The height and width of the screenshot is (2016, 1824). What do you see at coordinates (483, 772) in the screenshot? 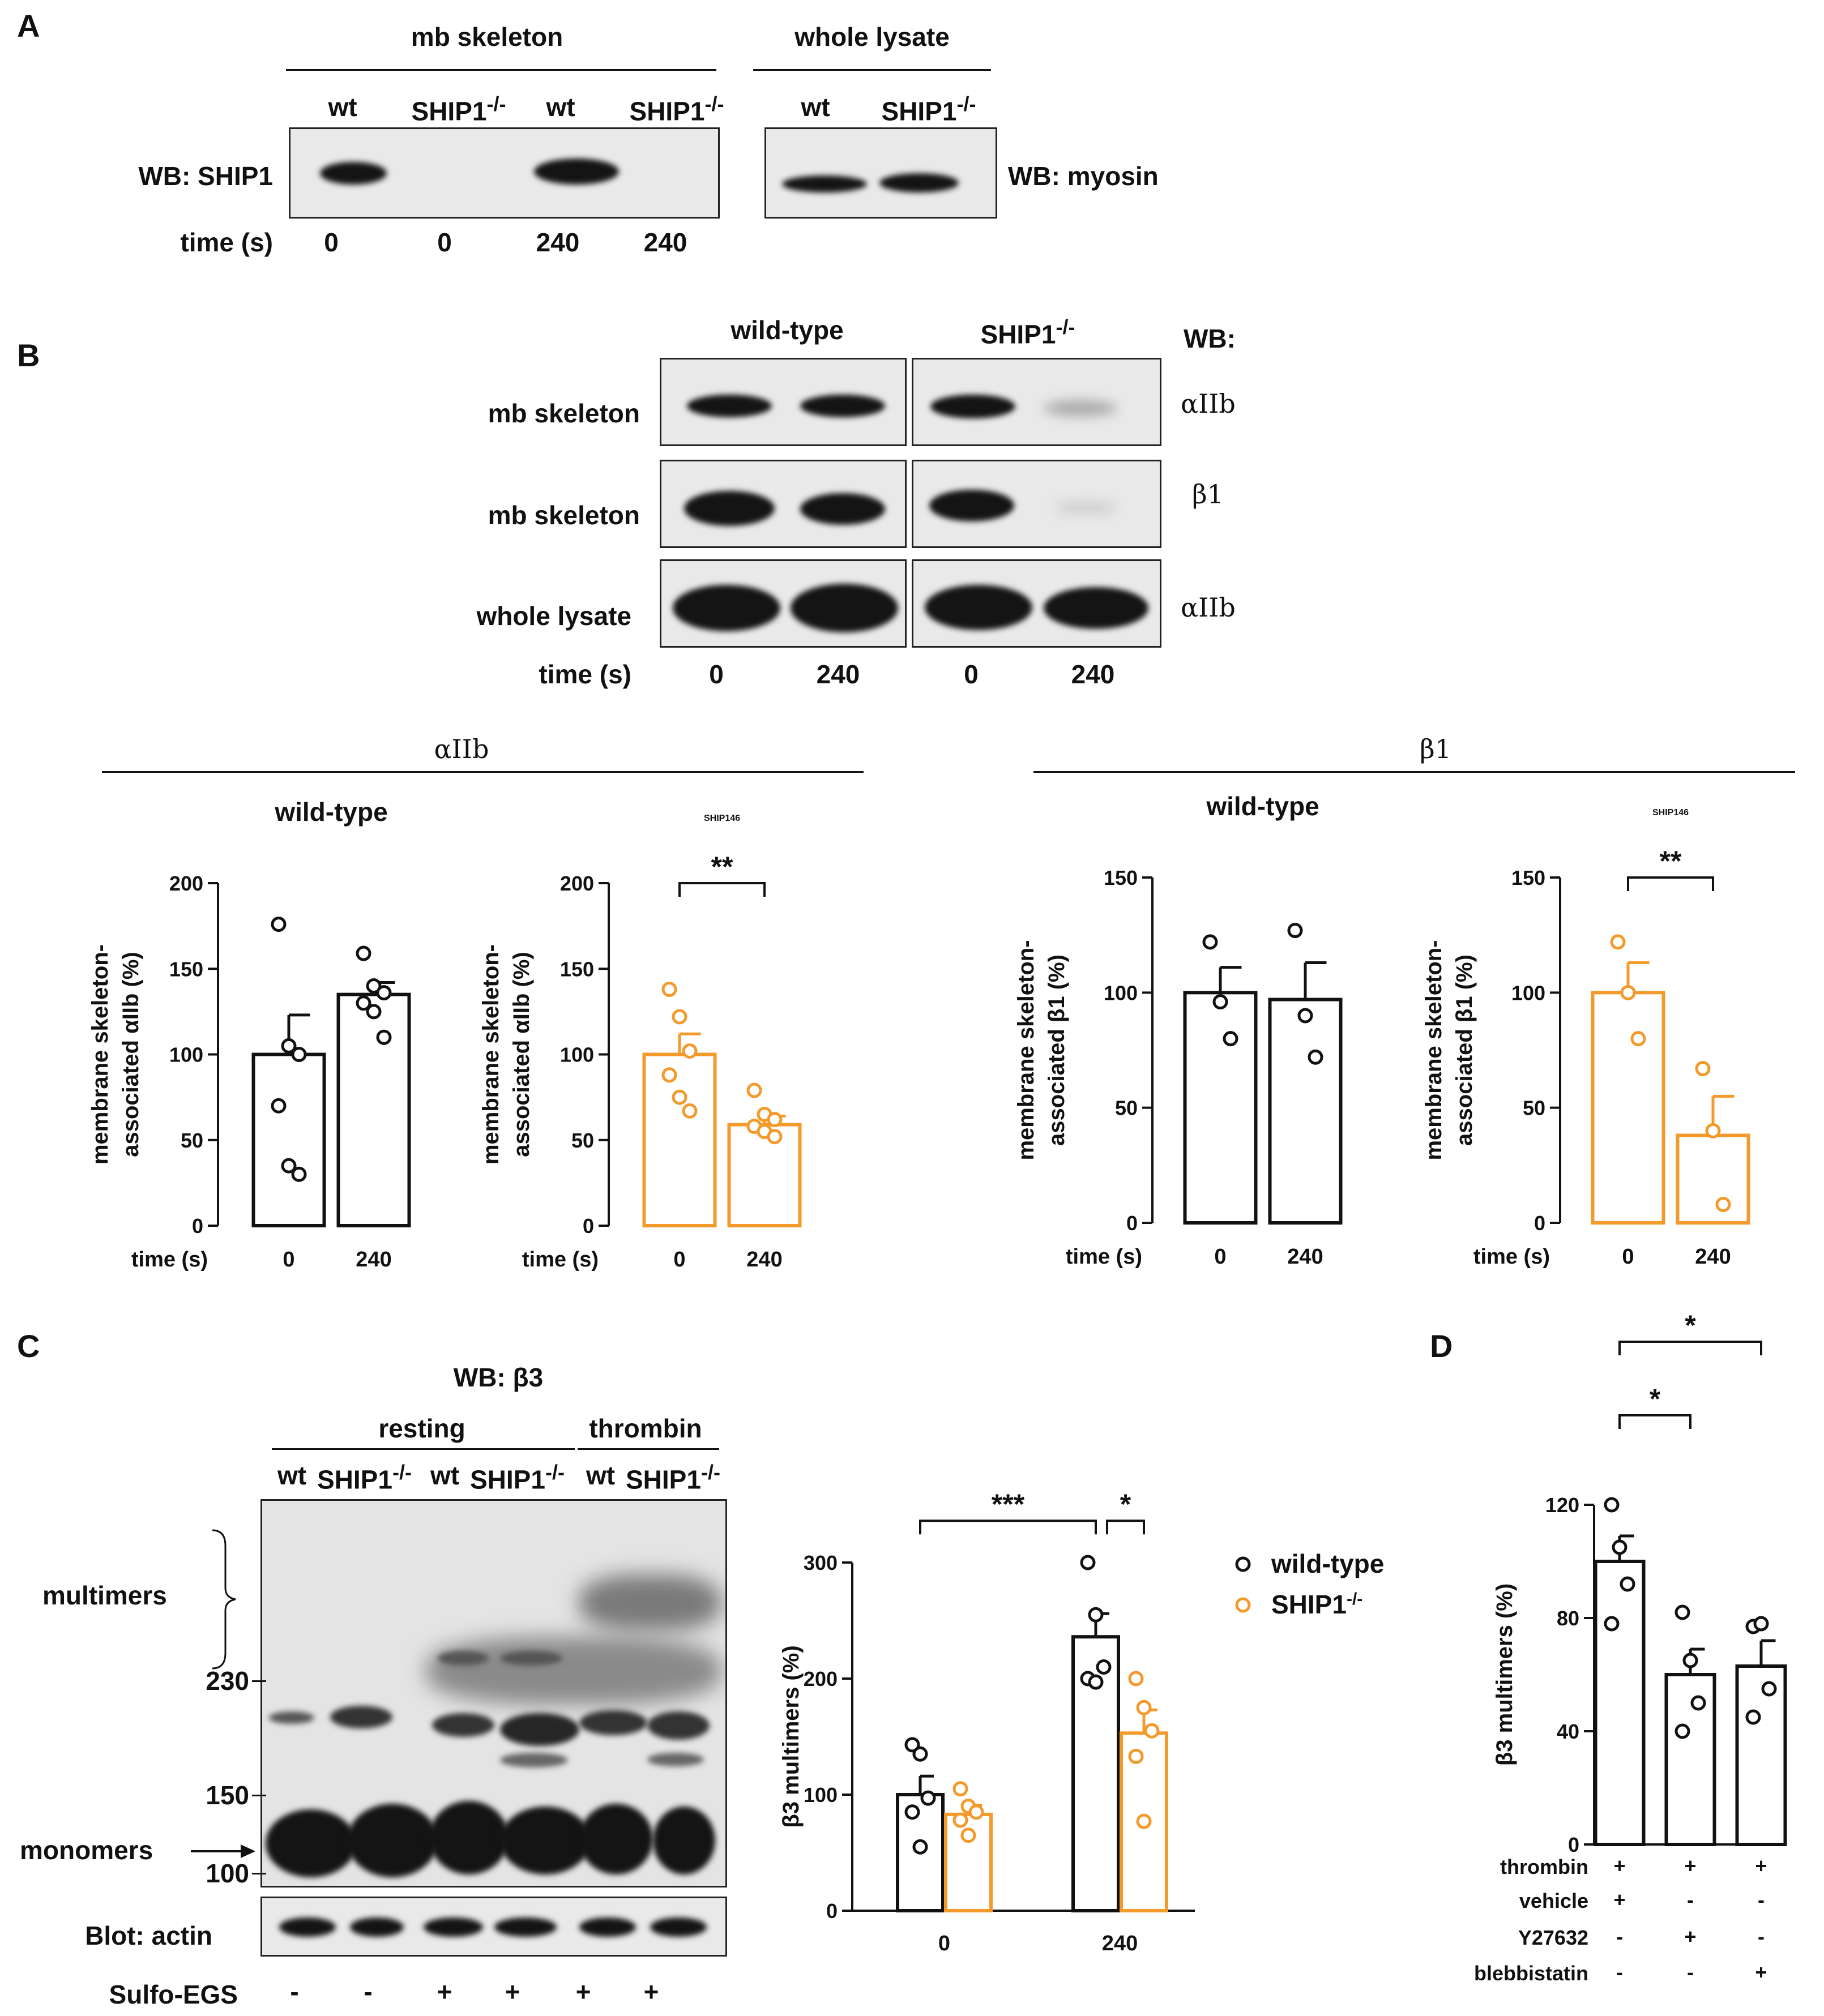
I see `group-line-aiib` at bounding box center [483, 772].